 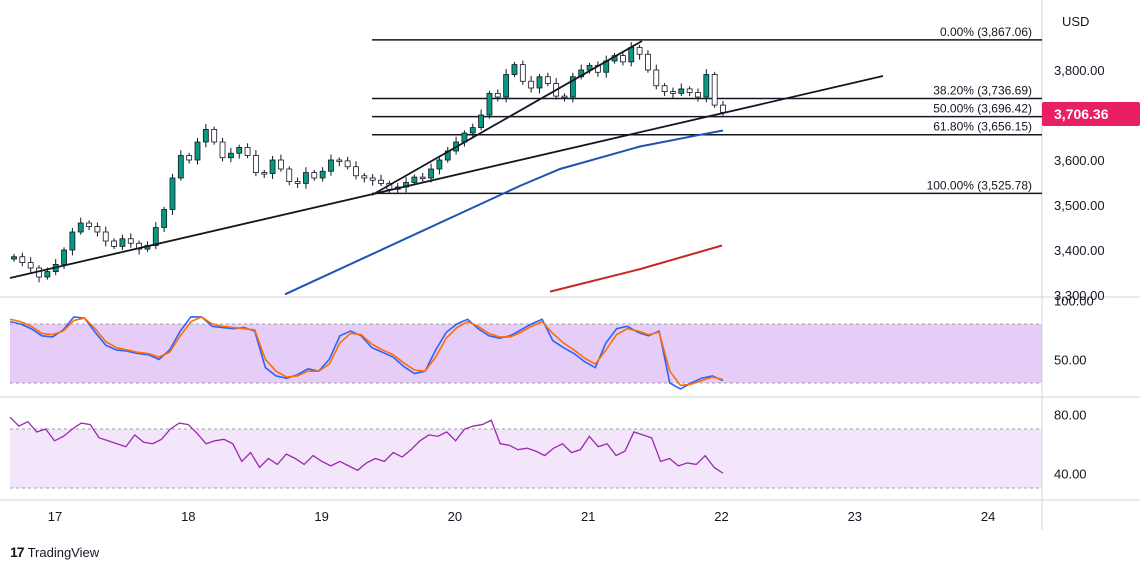 I want to click on channel-trendline, so click(x=507, y=118).